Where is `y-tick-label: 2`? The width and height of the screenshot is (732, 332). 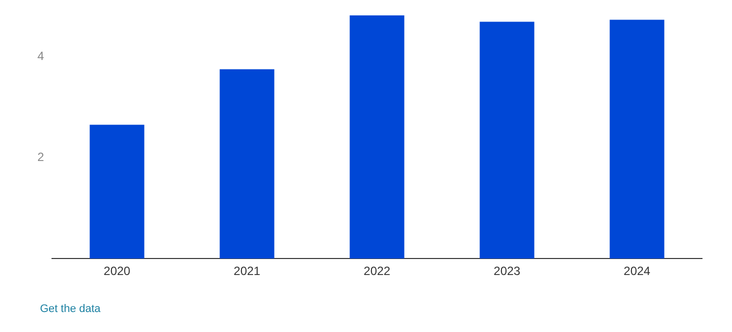 y-tick-label: 2 is located at coordinates (40, 157).